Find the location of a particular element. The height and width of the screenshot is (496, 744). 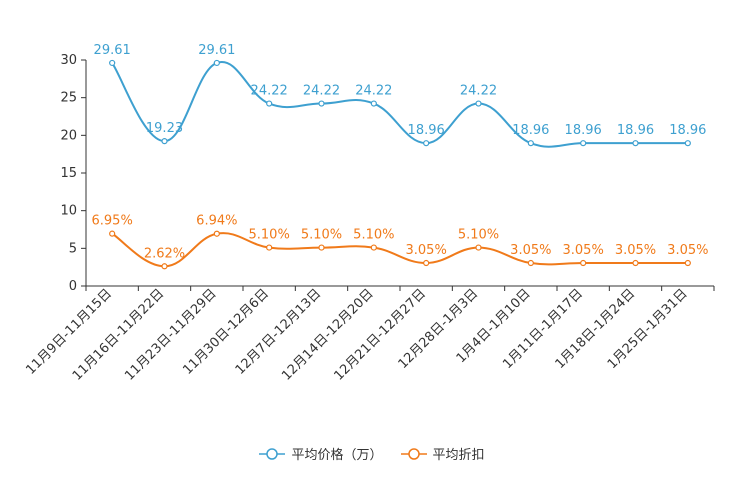

legend-price-swatch-icon is located at coordinates (272, 453).